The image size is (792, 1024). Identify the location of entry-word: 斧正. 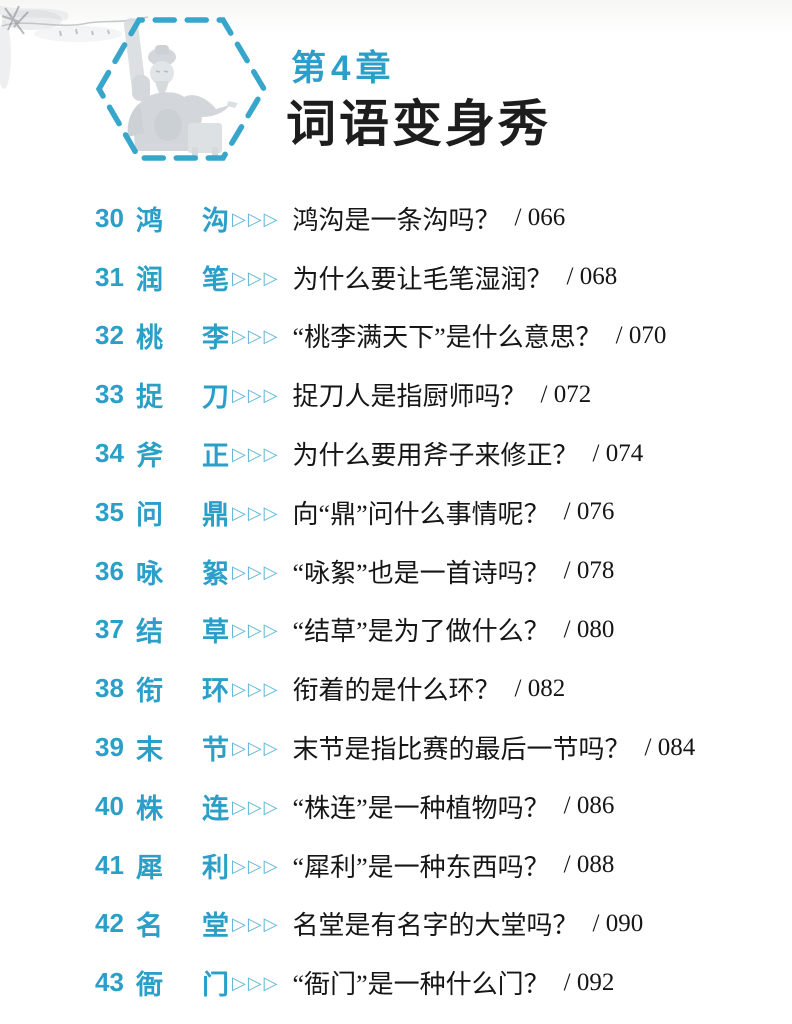
(182, 453).